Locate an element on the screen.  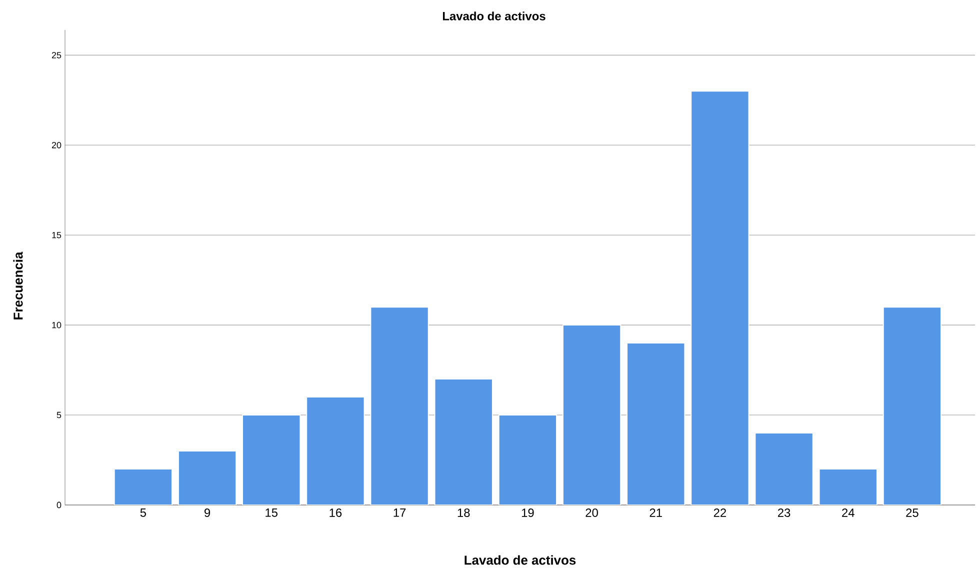
x-tick-label: 23 is located at coordinates (784, 512).